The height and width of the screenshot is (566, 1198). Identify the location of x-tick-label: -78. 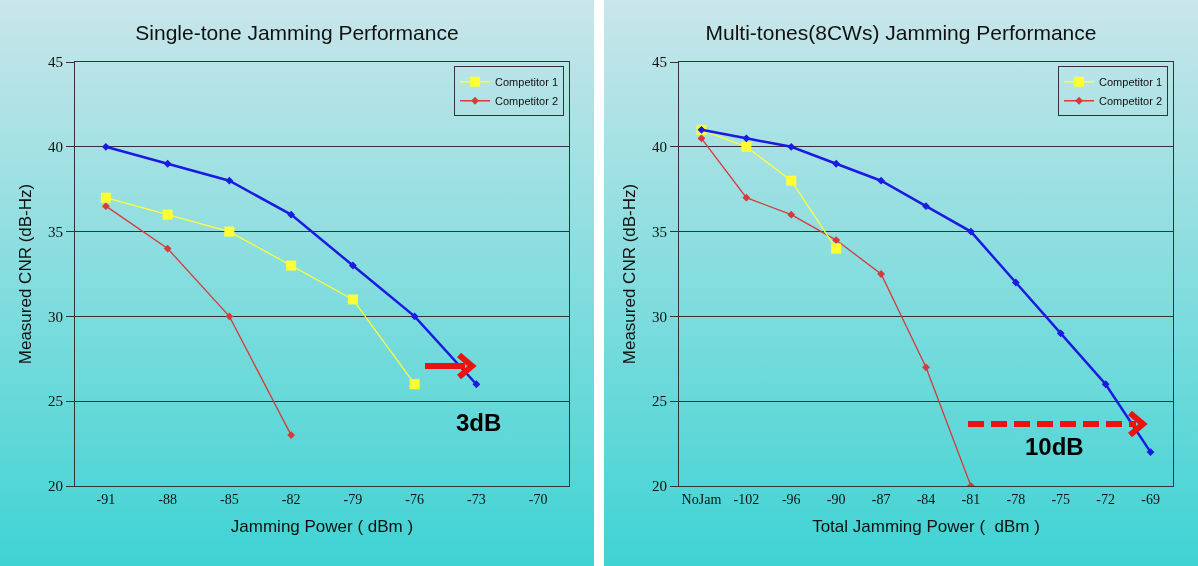
(1016, 499).